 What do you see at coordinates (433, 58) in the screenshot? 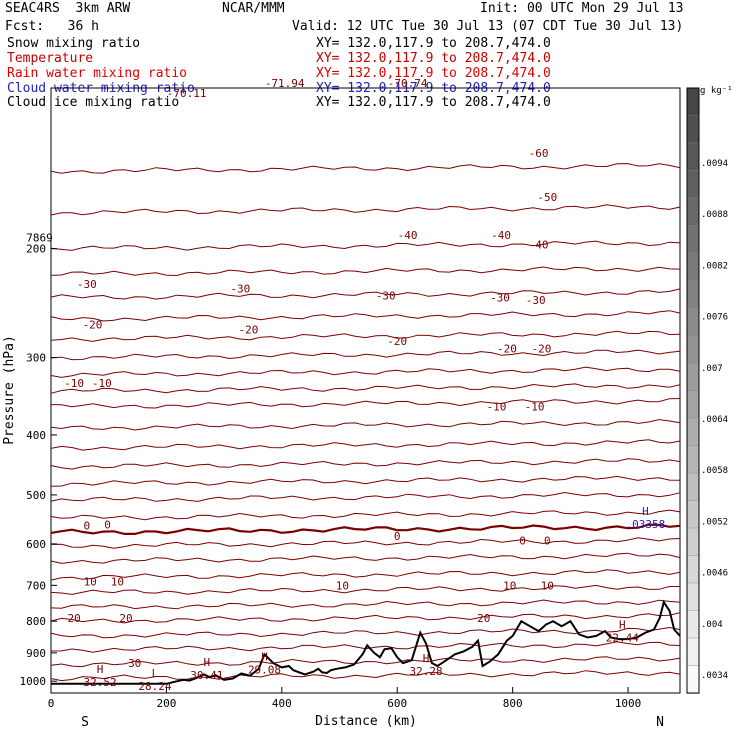
I see `field-xy-temperature: XY= 132.0,117.9 to 208.7,474.0` at bounding box center [433, 58].